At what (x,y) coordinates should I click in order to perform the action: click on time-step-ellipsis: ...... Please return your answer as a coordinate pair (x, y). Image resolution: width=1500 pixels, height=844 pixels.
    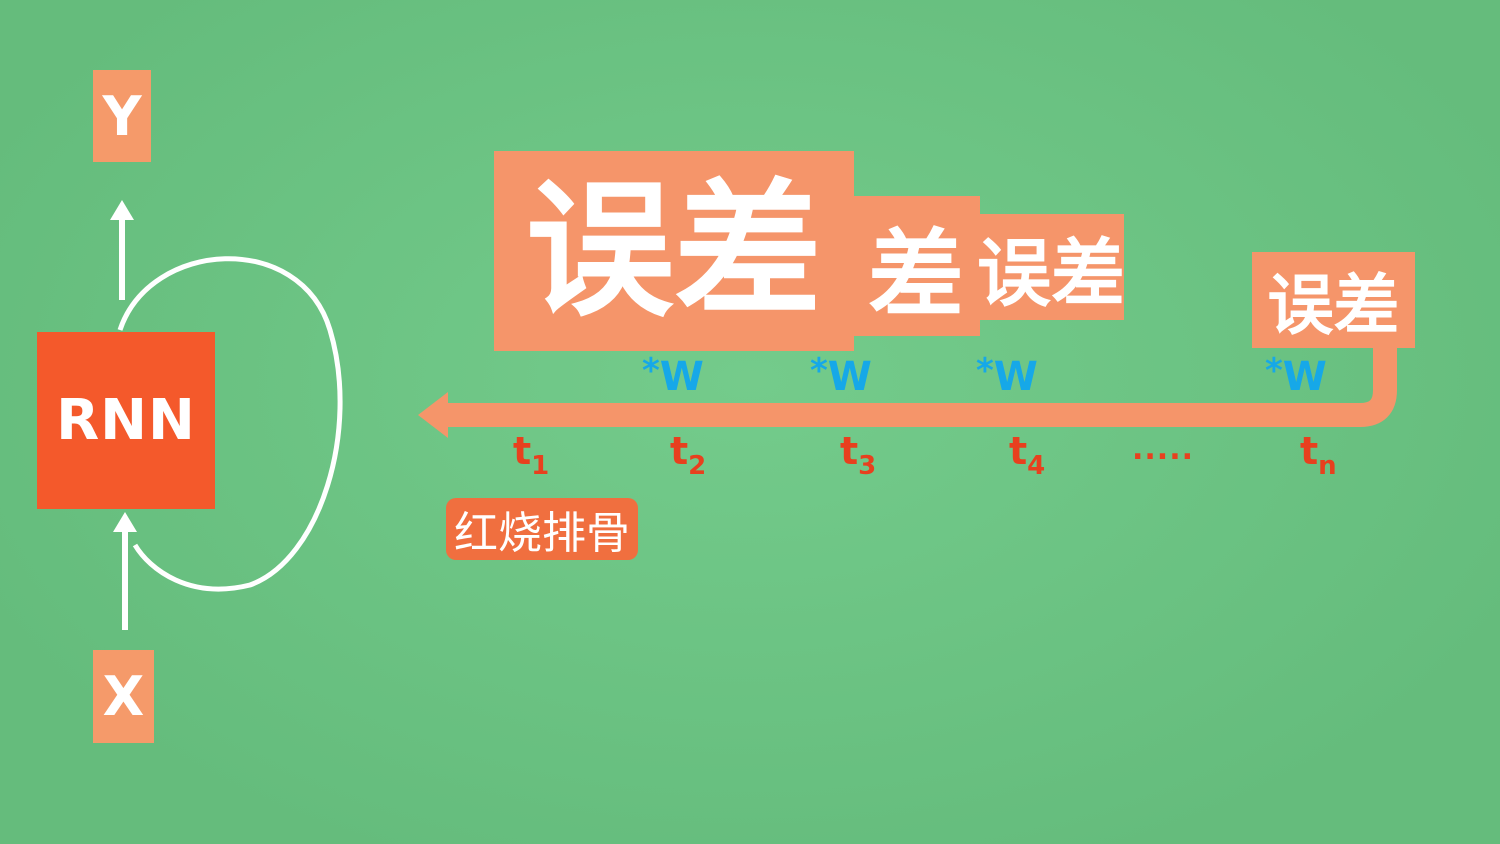
    Looking at the image, I should click on (1163, 449).